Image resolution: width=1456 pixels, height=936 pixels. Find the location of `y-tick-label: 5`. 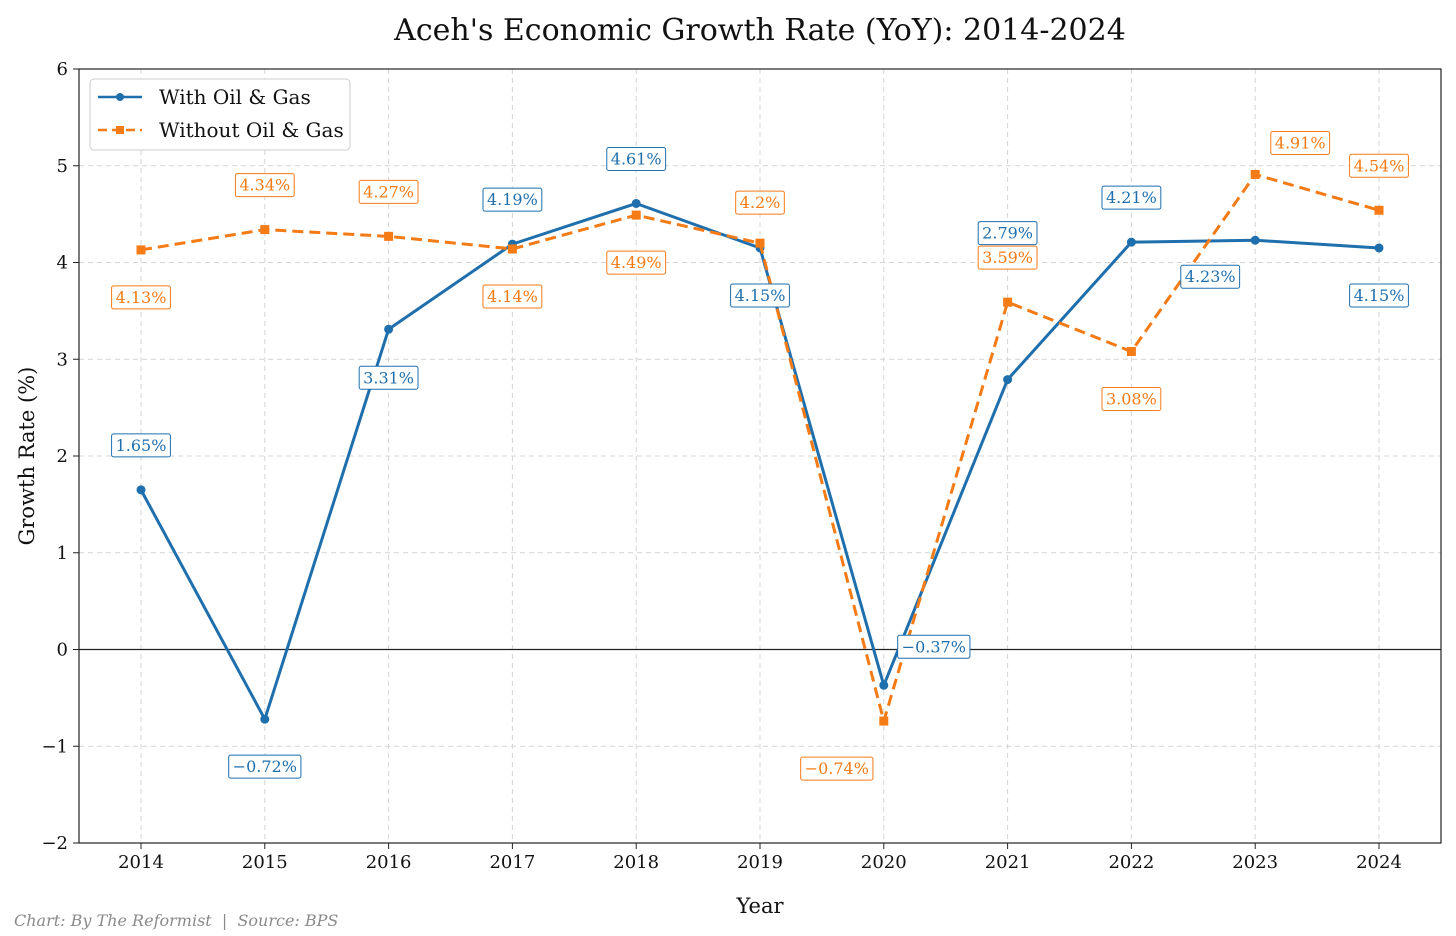

y-tick-label: 5 is located at coordinates (62, 166).